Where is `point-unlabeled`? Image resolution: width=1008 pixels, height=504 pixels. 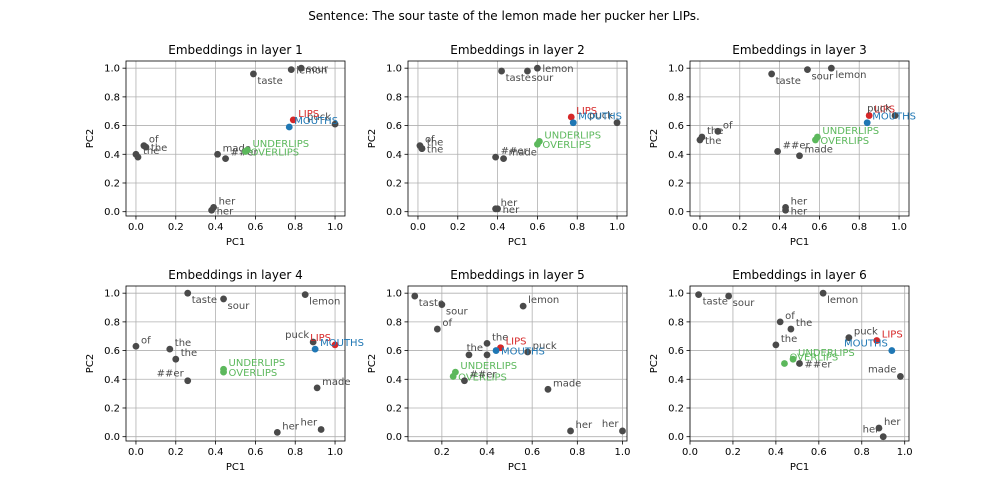 point-unlabeled is located at coordinates (469, 355).